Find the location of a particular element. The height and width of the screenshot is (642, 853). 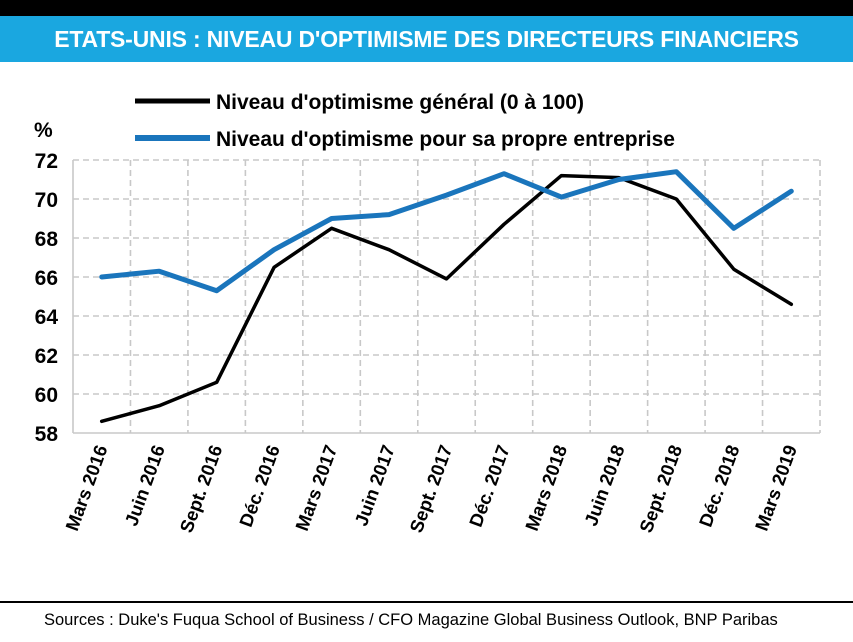

x-tick-label: Sept. 2016 is located at coordinates (200, 488).